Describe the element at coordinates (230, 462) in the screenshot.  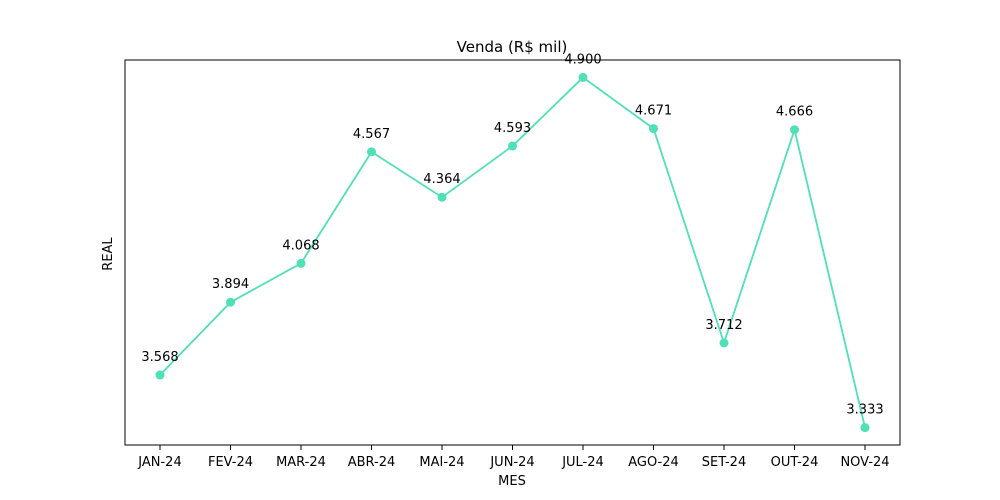
I see `x-tick-label: FEV-24` at that location.